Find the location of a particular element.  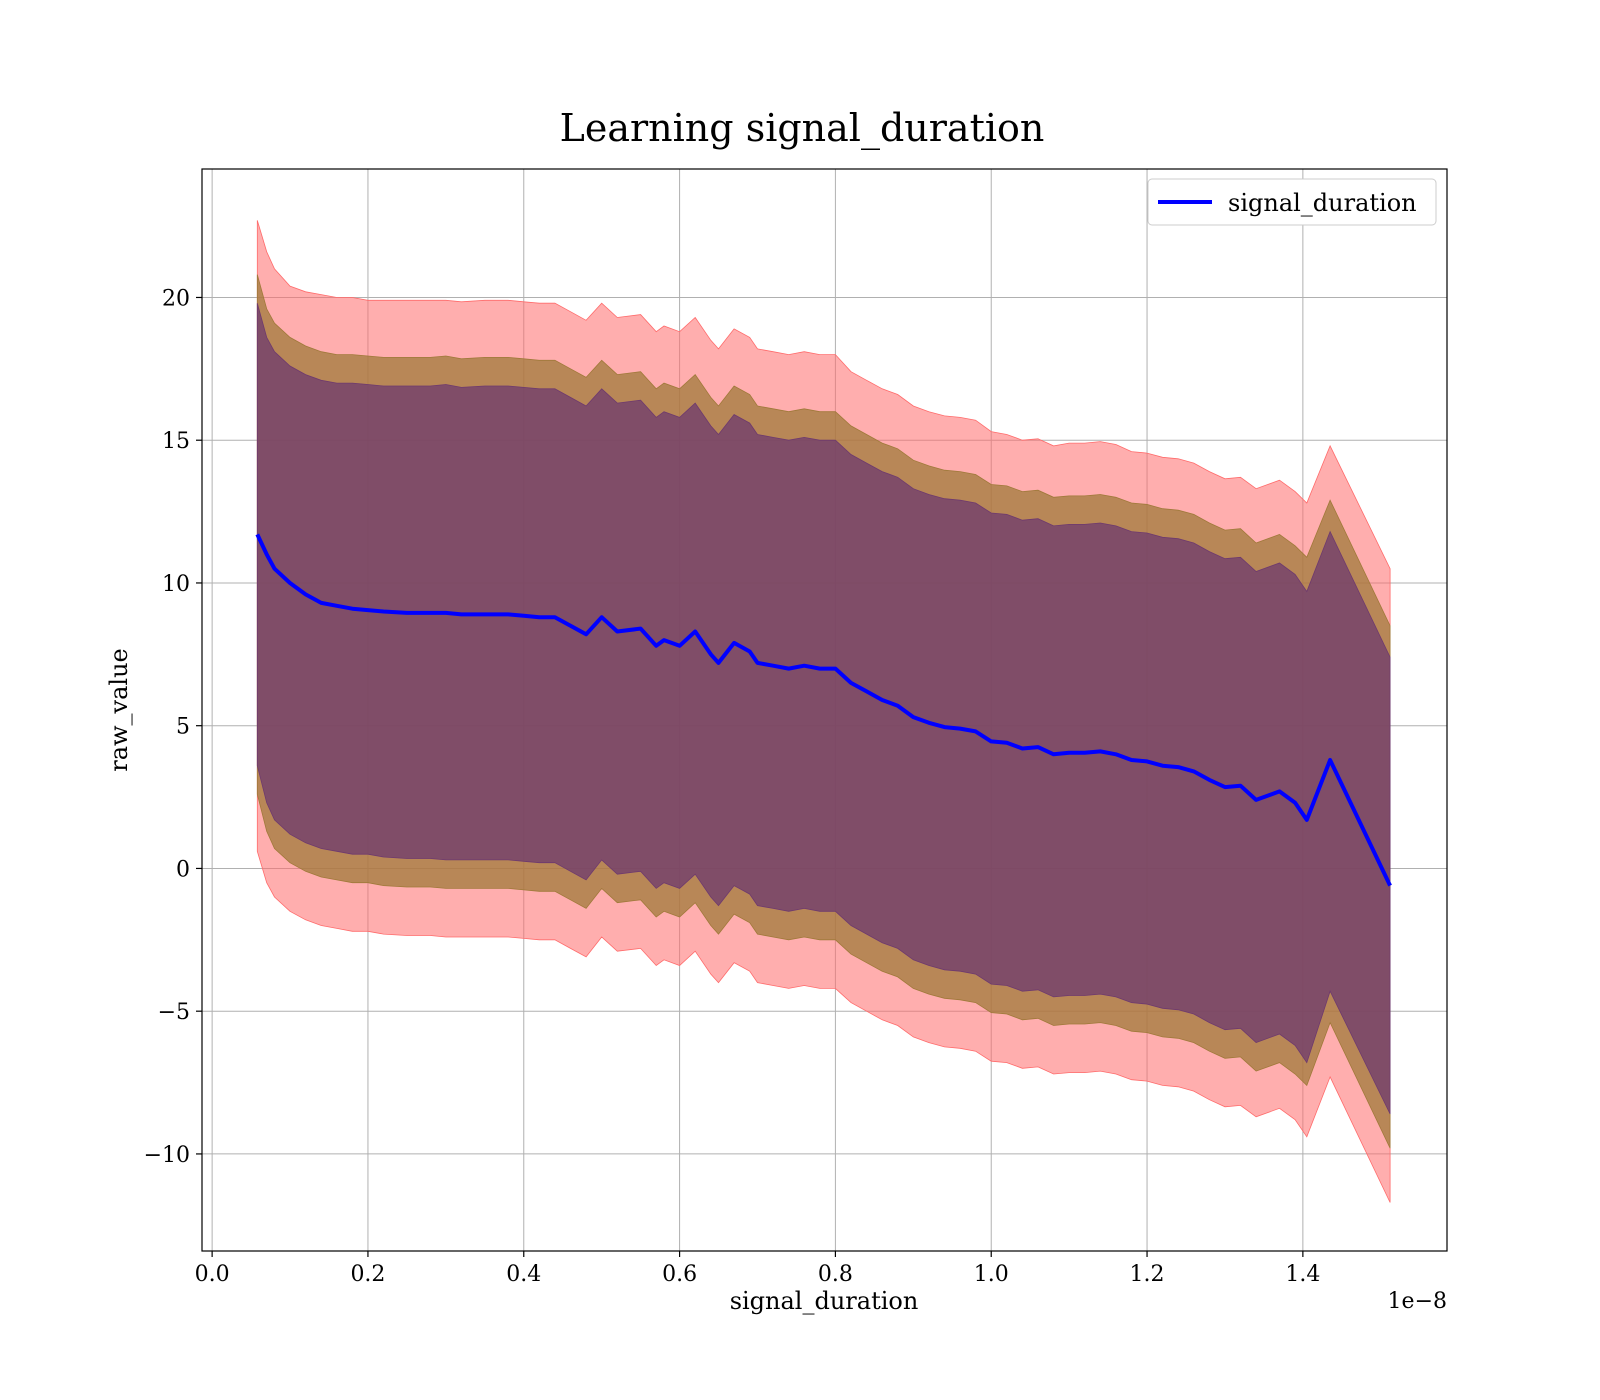

y-axis-label: raw_value is located at coordinates (119, 710).